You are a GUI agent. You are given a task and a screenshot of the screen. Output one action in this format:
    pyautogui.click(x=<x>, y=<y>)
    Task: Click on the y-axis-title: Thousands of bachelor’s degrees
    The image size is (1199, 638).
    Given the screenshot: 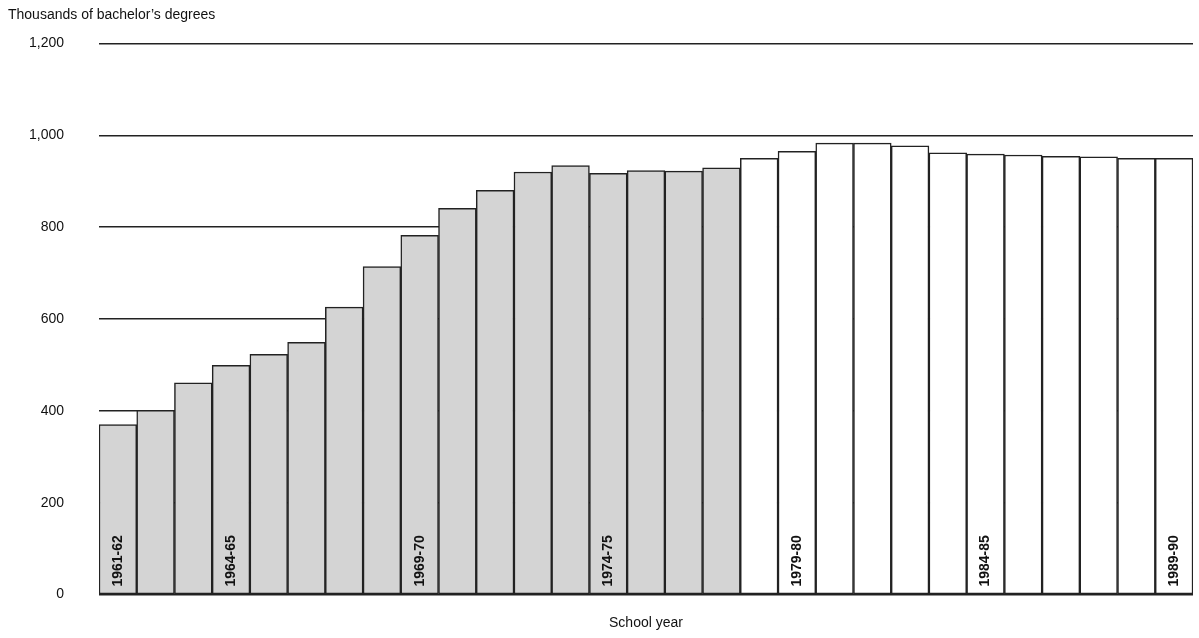 What is the action you would take?
    pyautogui.click(x=112, y=13)
    